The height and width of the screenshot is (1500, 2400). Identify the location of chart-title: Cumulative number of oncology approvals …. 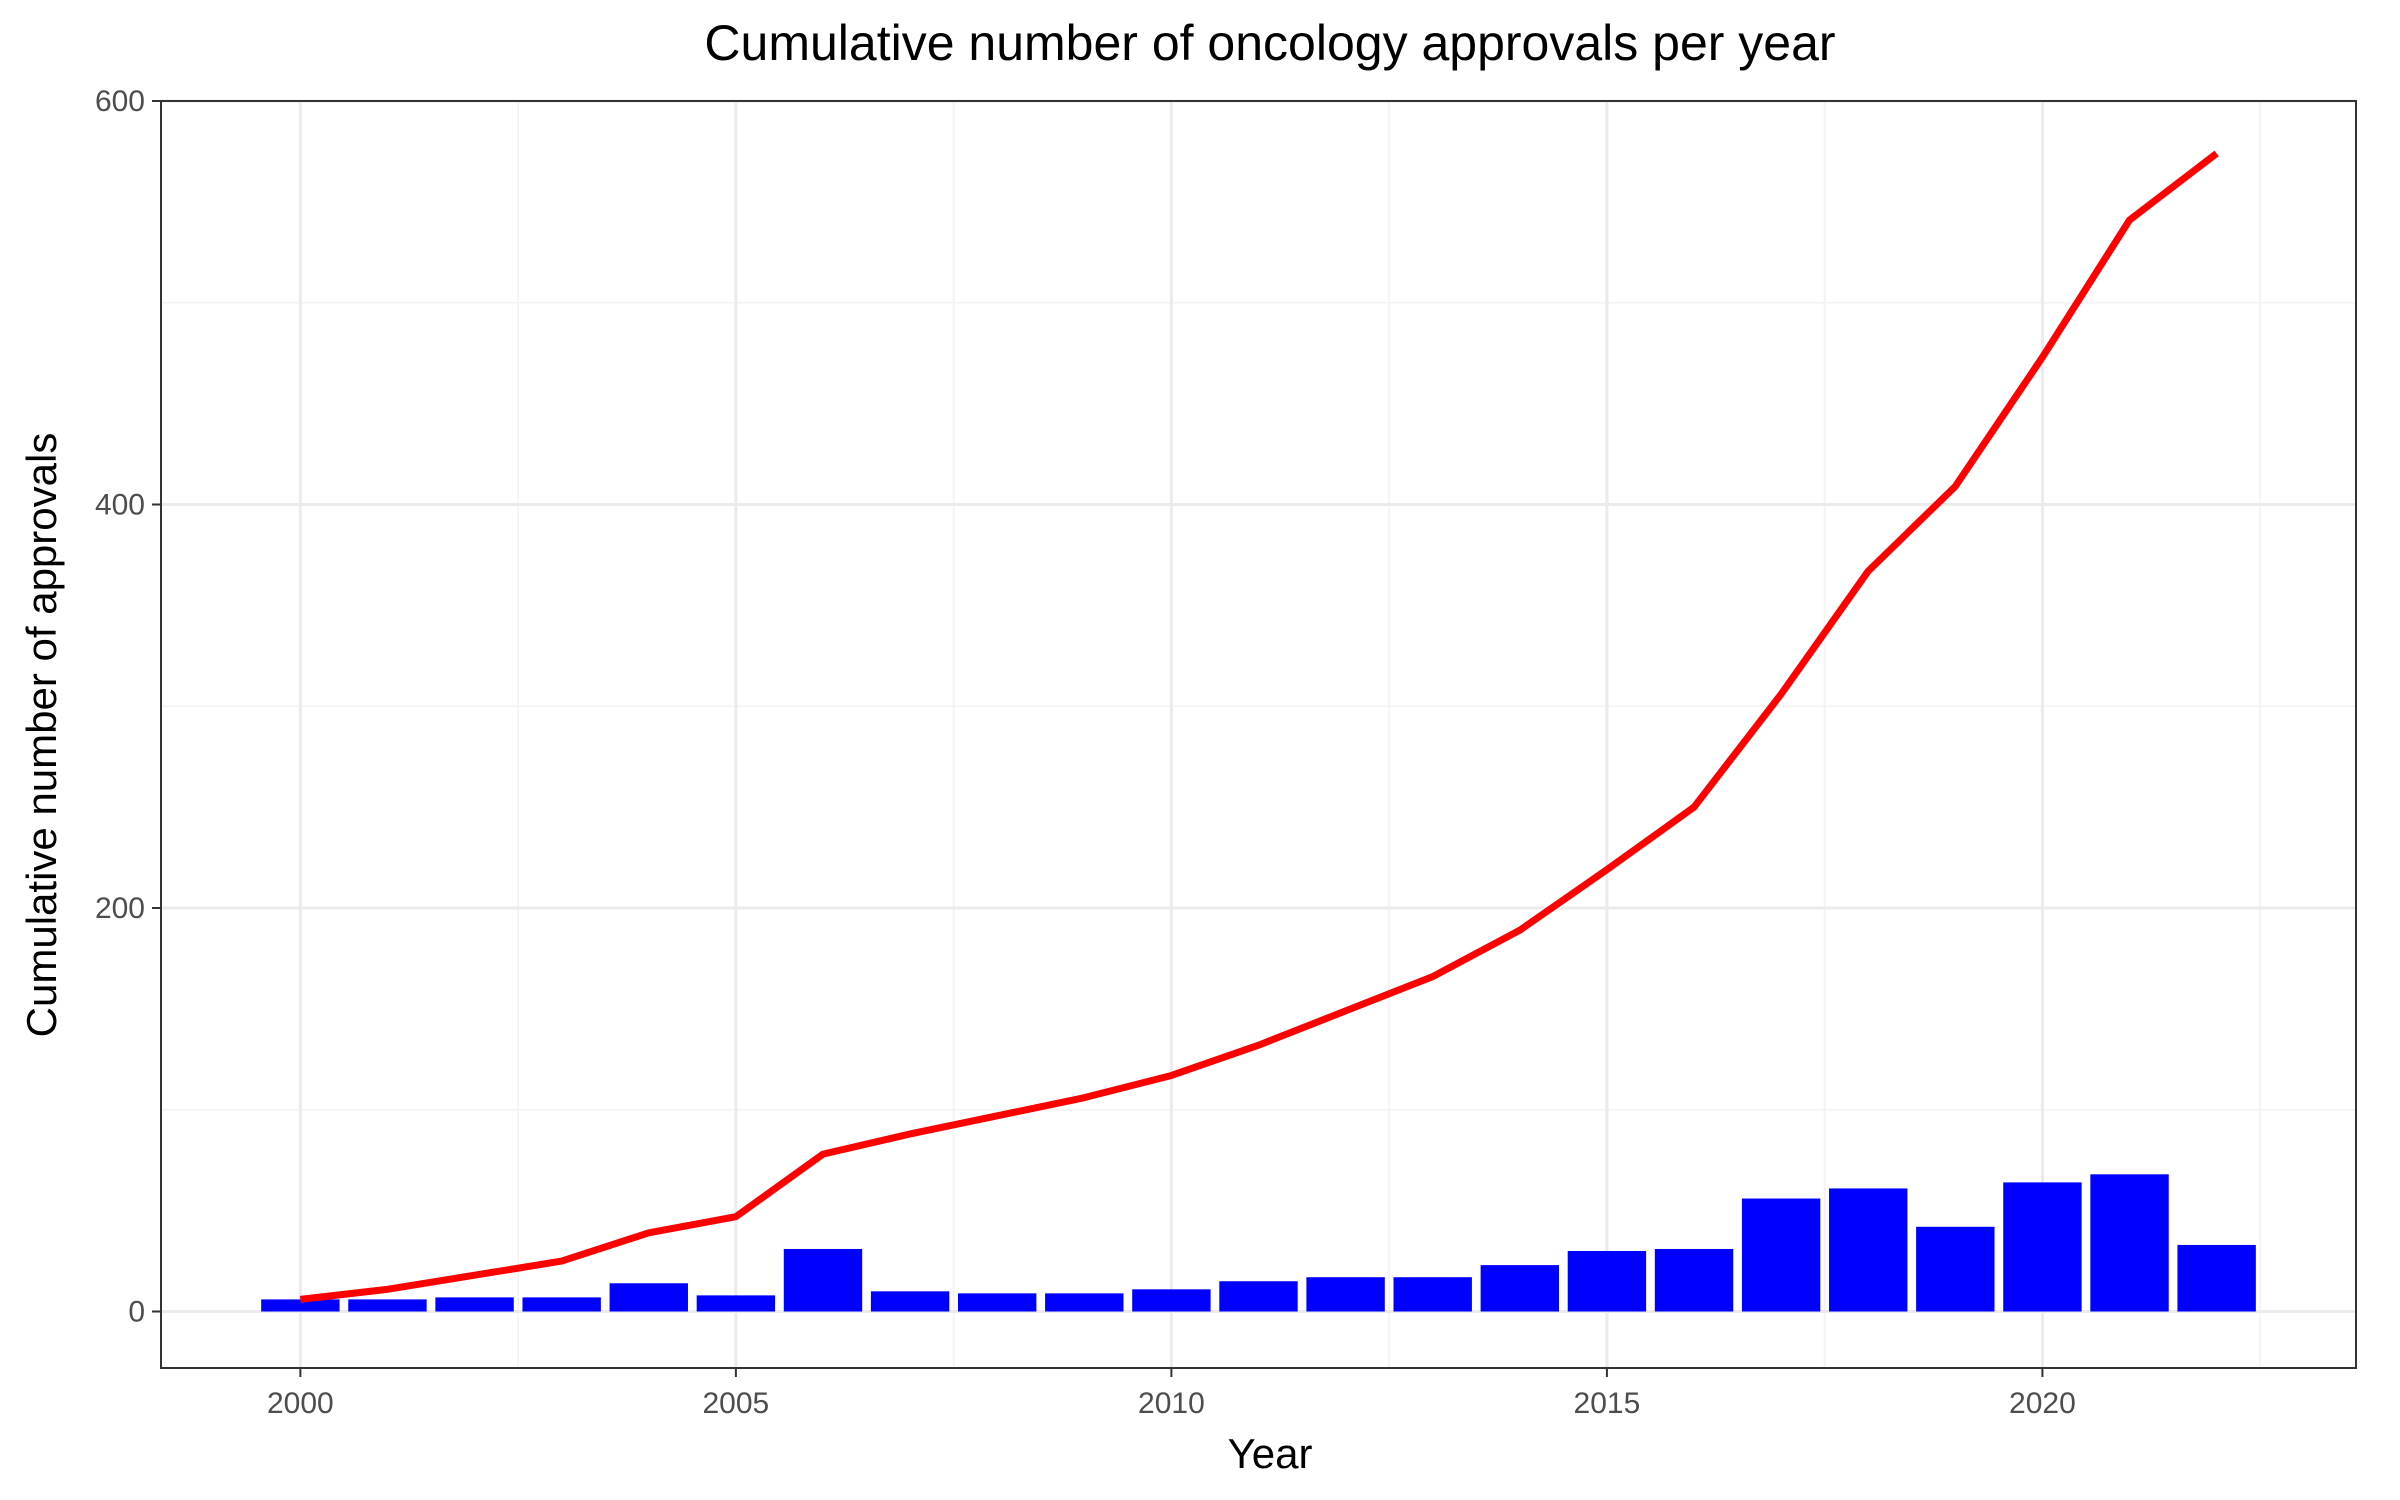
(1269, 43).